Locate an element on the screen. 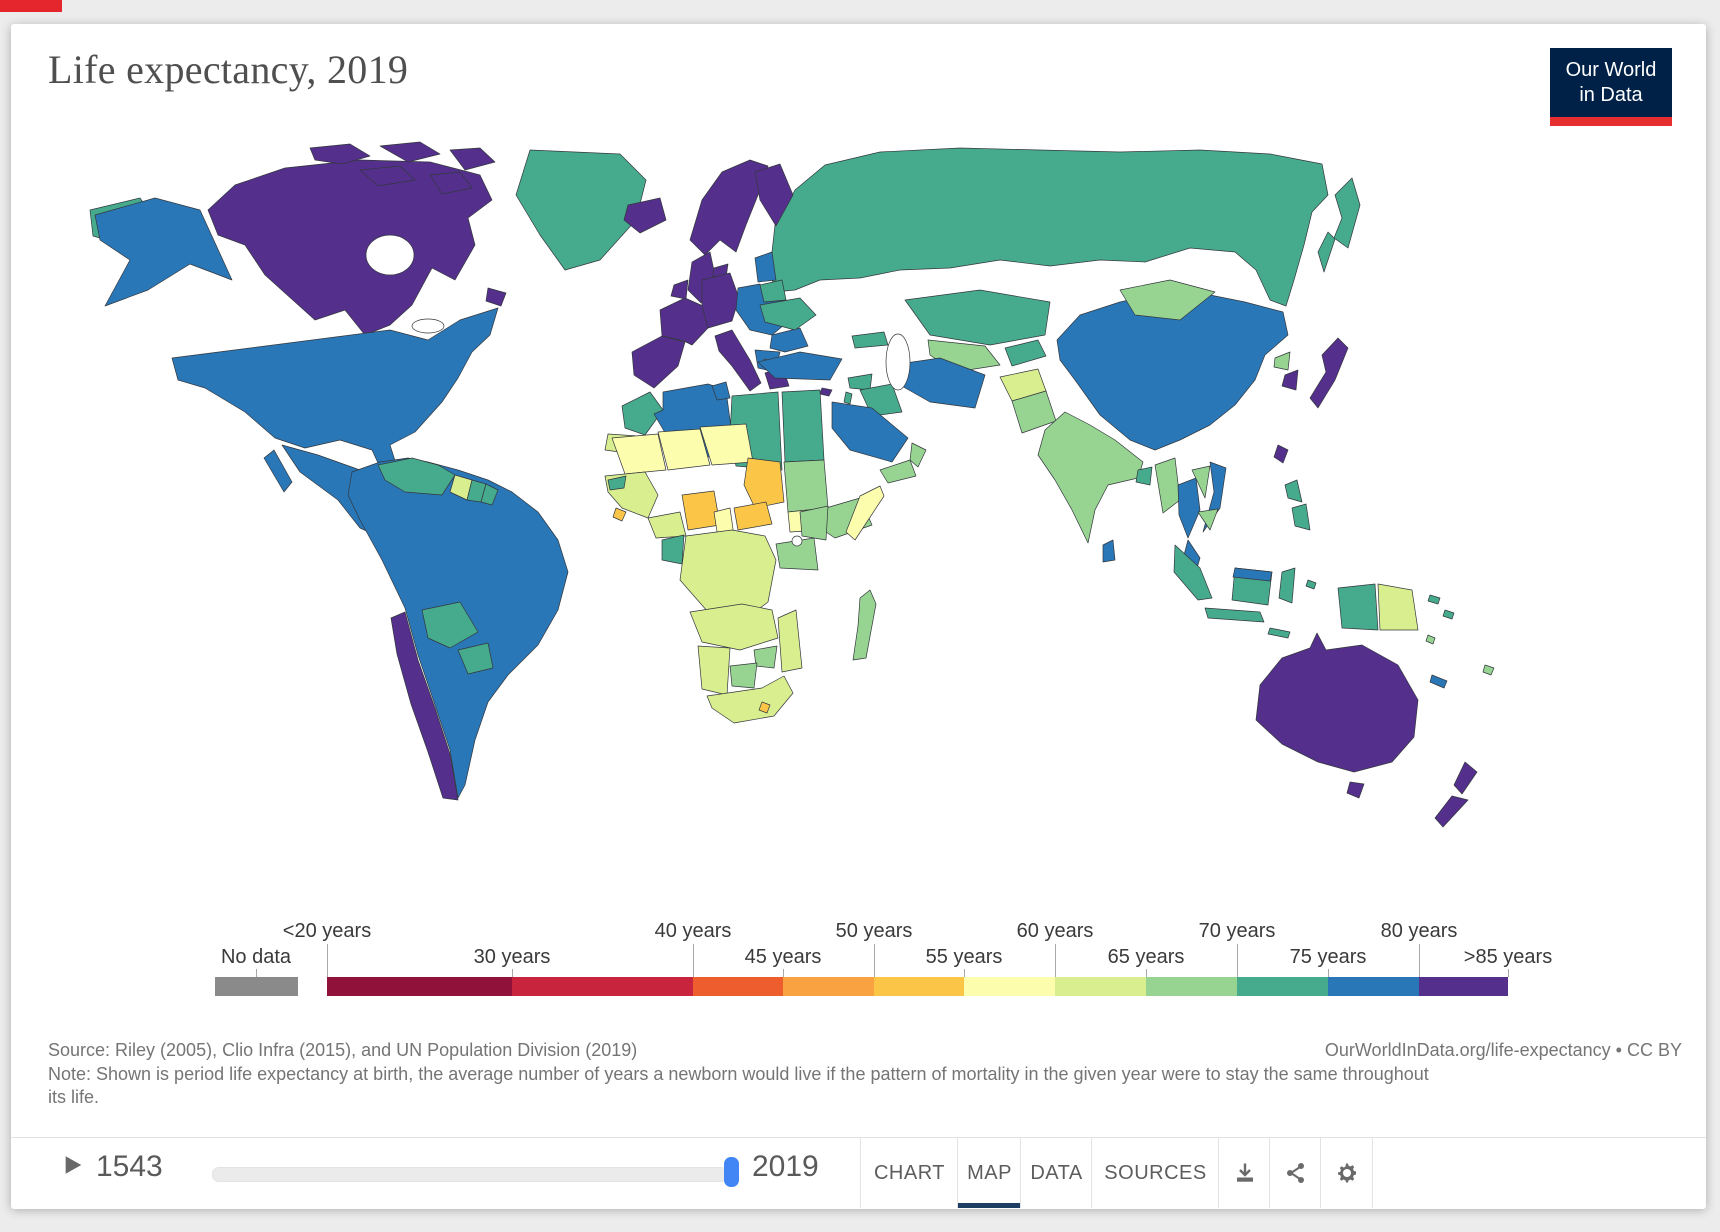 This screenshot has height=1232, width=1720. map-region-java is located at coordinates (1234, 615).